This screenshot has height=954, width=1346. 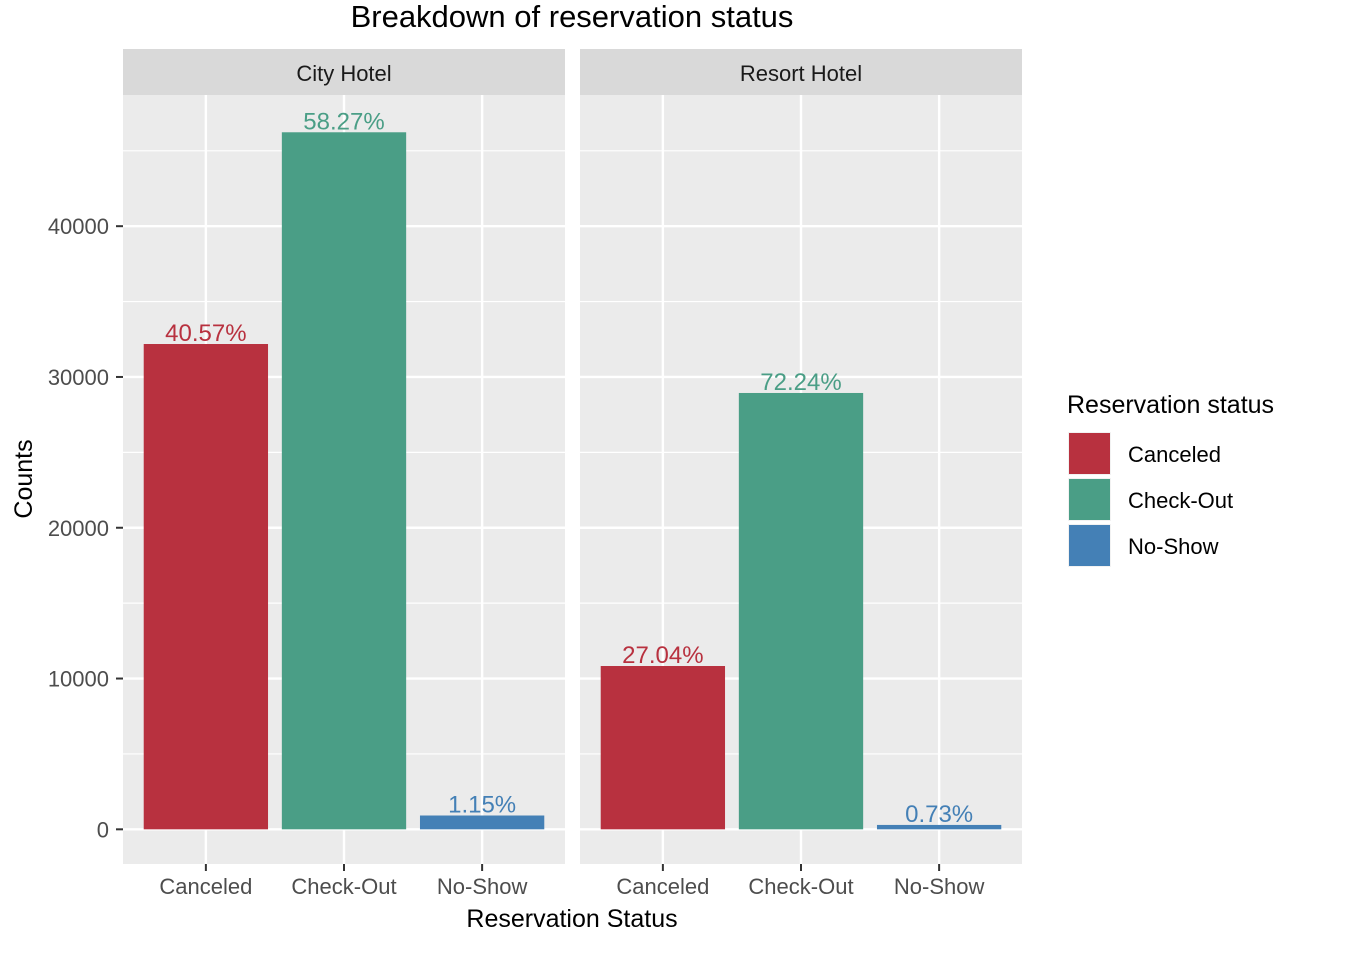 I want to click on facet-strip-label: Resort Hotel, so click(x=801, y=73).